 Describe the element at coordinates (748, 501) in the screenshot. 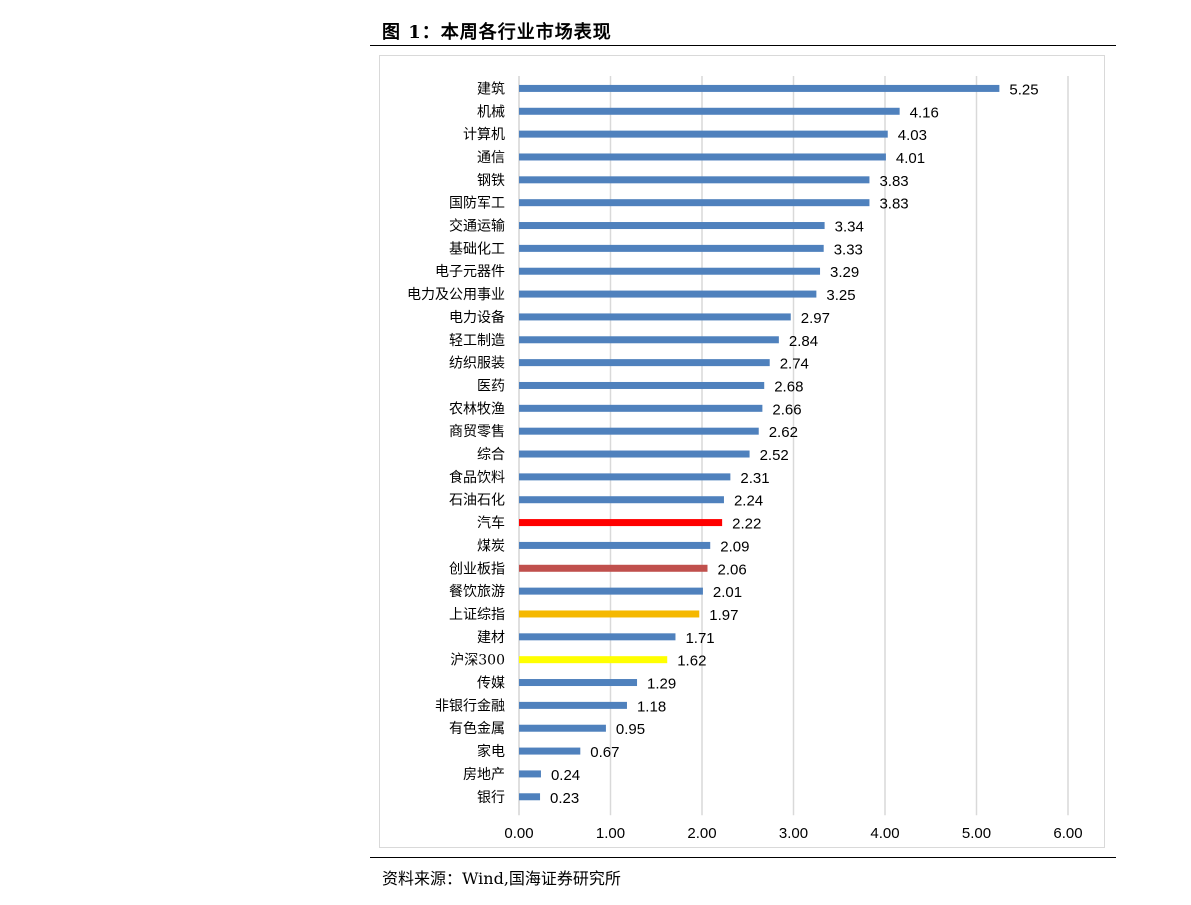

I see `data-label: 2.24` at that location.